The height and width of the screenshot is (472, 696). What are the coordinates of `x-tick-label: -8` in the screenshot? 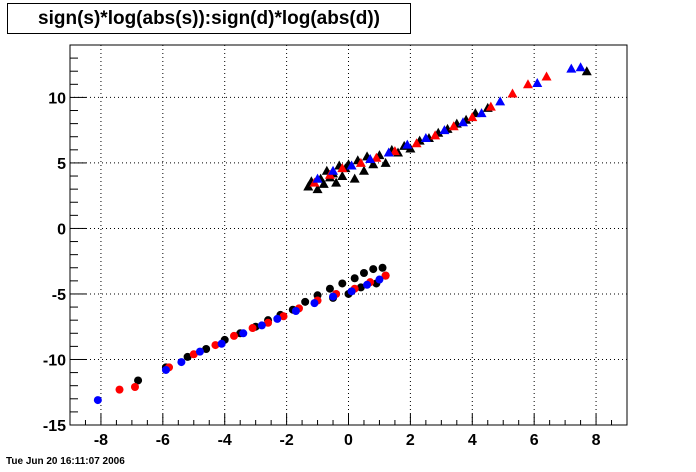 It's located at (101, 440).